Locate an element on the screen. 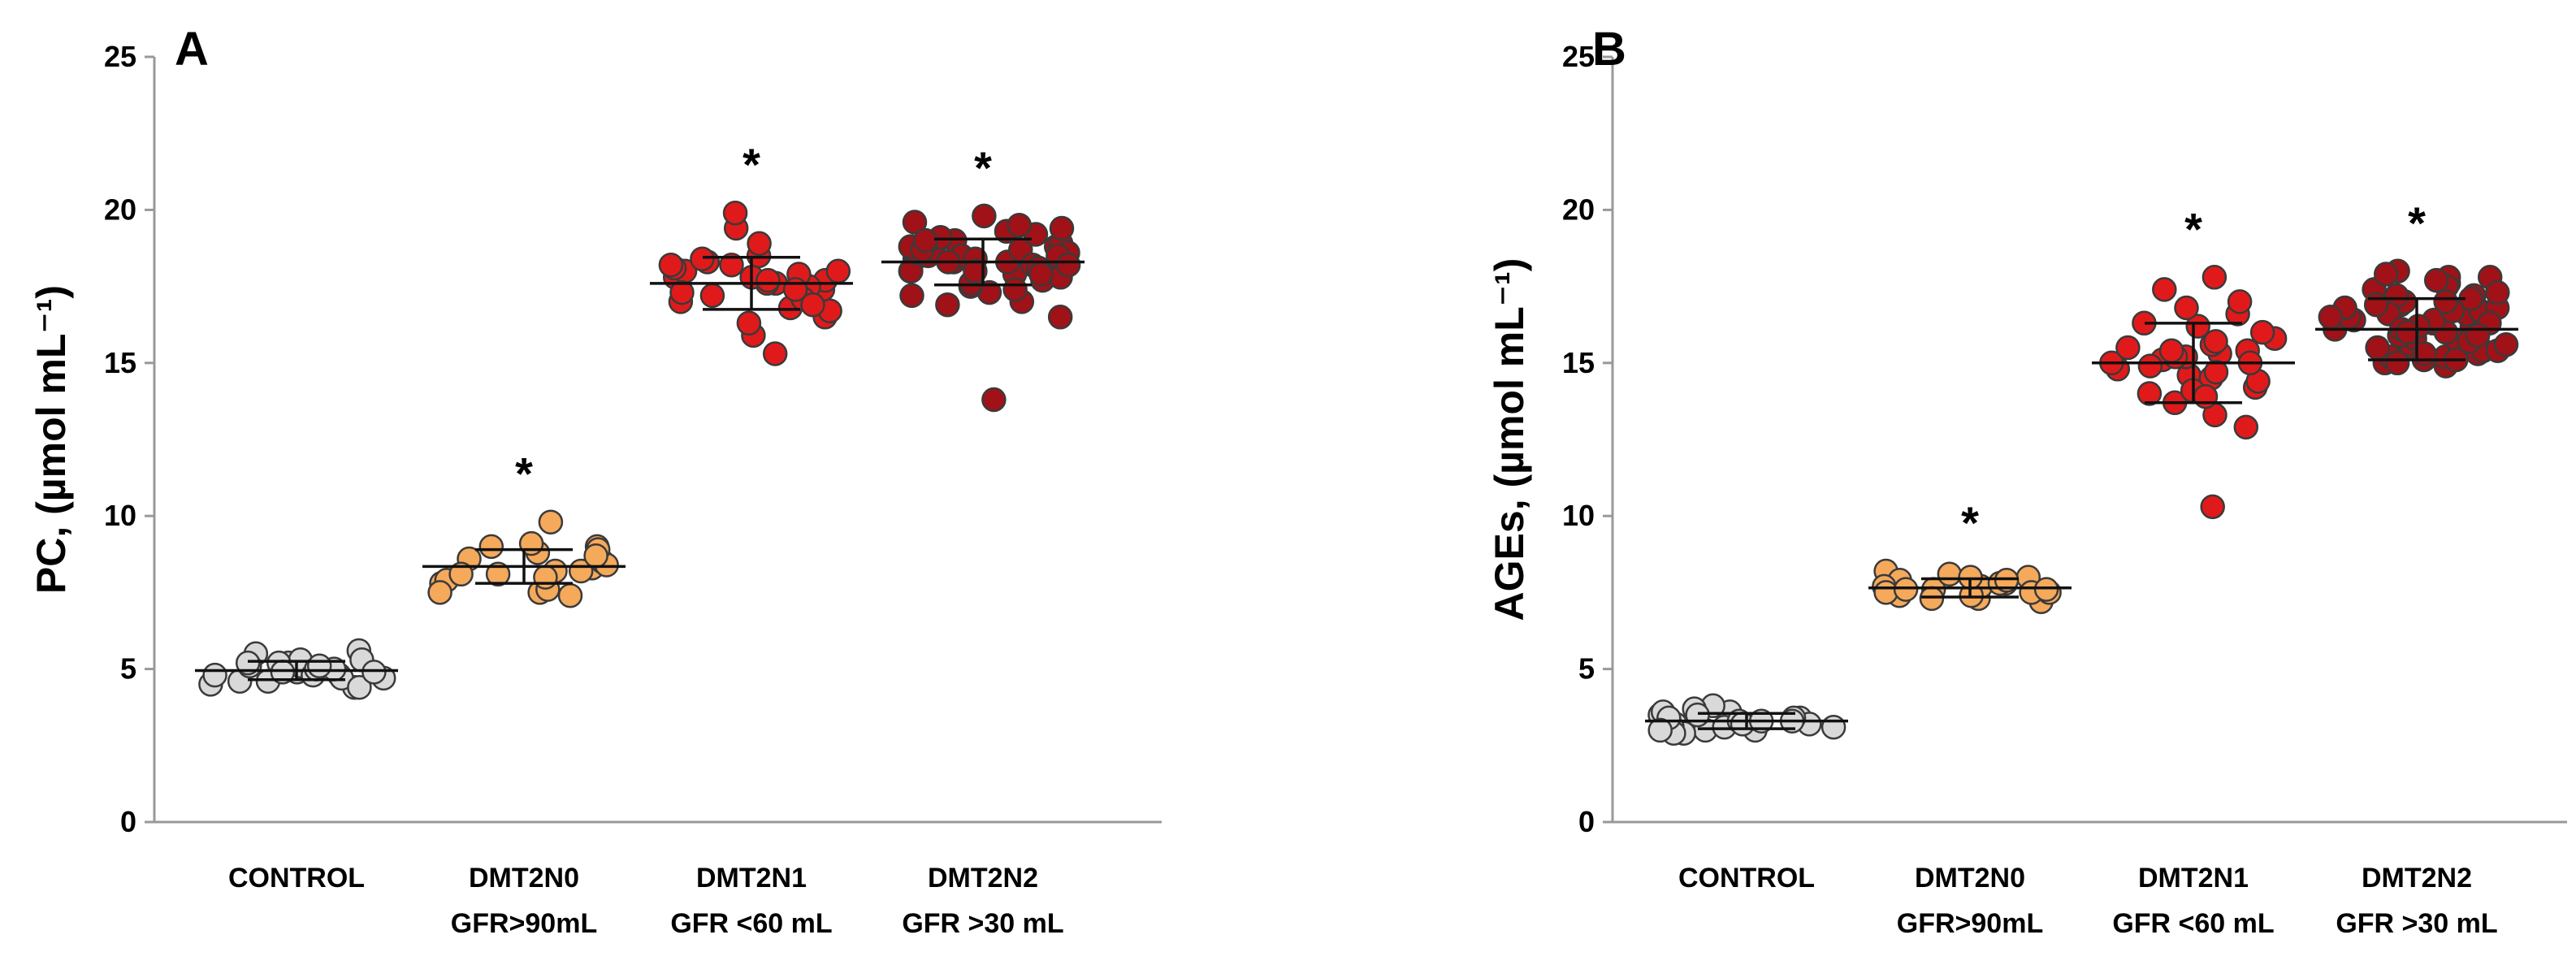 This screenshot has width=2576, height=965. y-tick-label: 25 is located at coordinates (120, 57).